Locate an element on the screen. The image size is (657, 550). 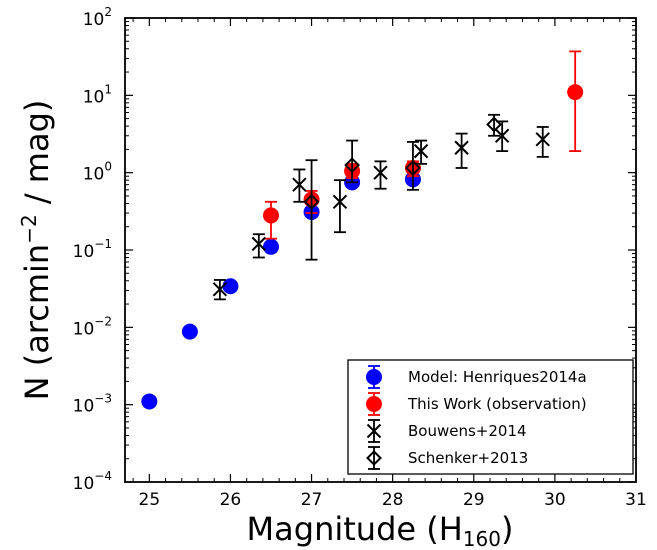
legend-label: Model: Henriques2014a is located at coordinates (497, 377).